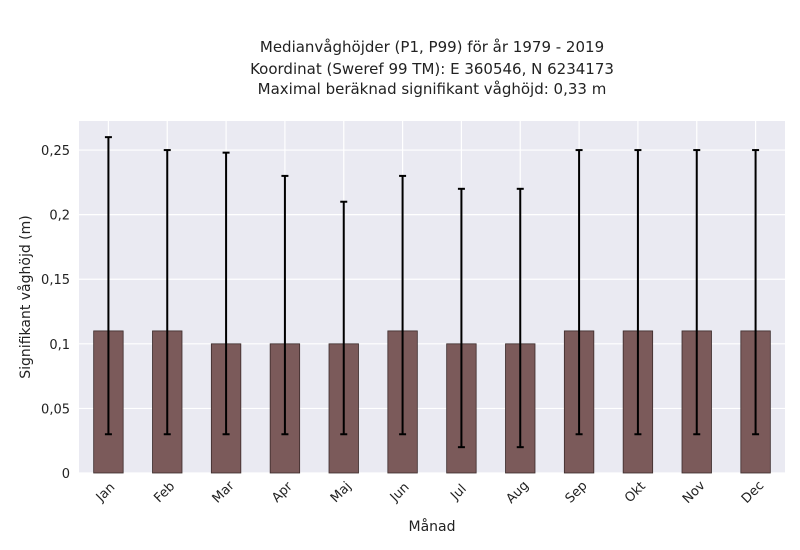 The width and height of the screenshot is (800, 550). I want to click on x-tick-label-aug: Aug, so click(517, 492).